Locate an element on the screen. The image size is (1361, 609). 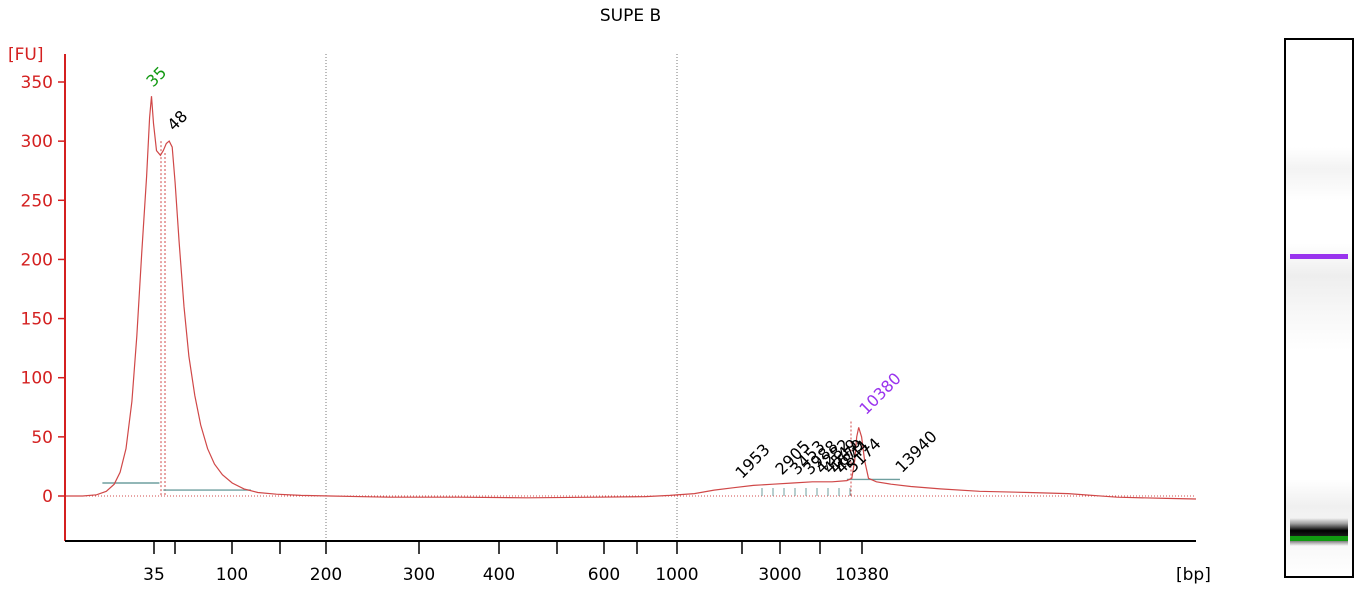
y-tick-label: 100 is located at coordinates (37, 379).